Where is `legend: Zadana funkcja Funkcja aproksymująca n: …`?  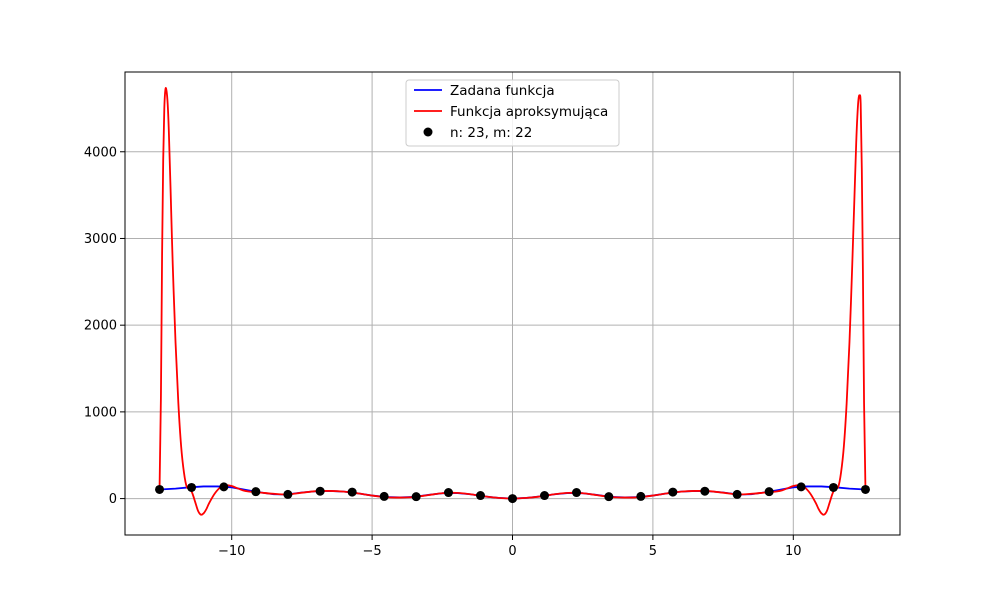
legend: Zadana funkcja Funkcja aproksymująca n: … is located at coordinates (512, 113).